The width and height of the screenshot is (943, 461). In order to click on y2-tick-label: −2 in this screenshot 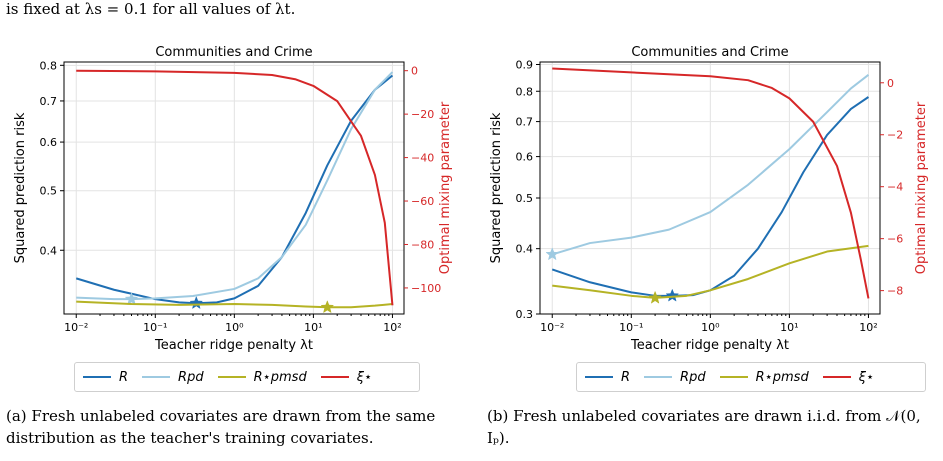, I will do `click(895, 135)`.